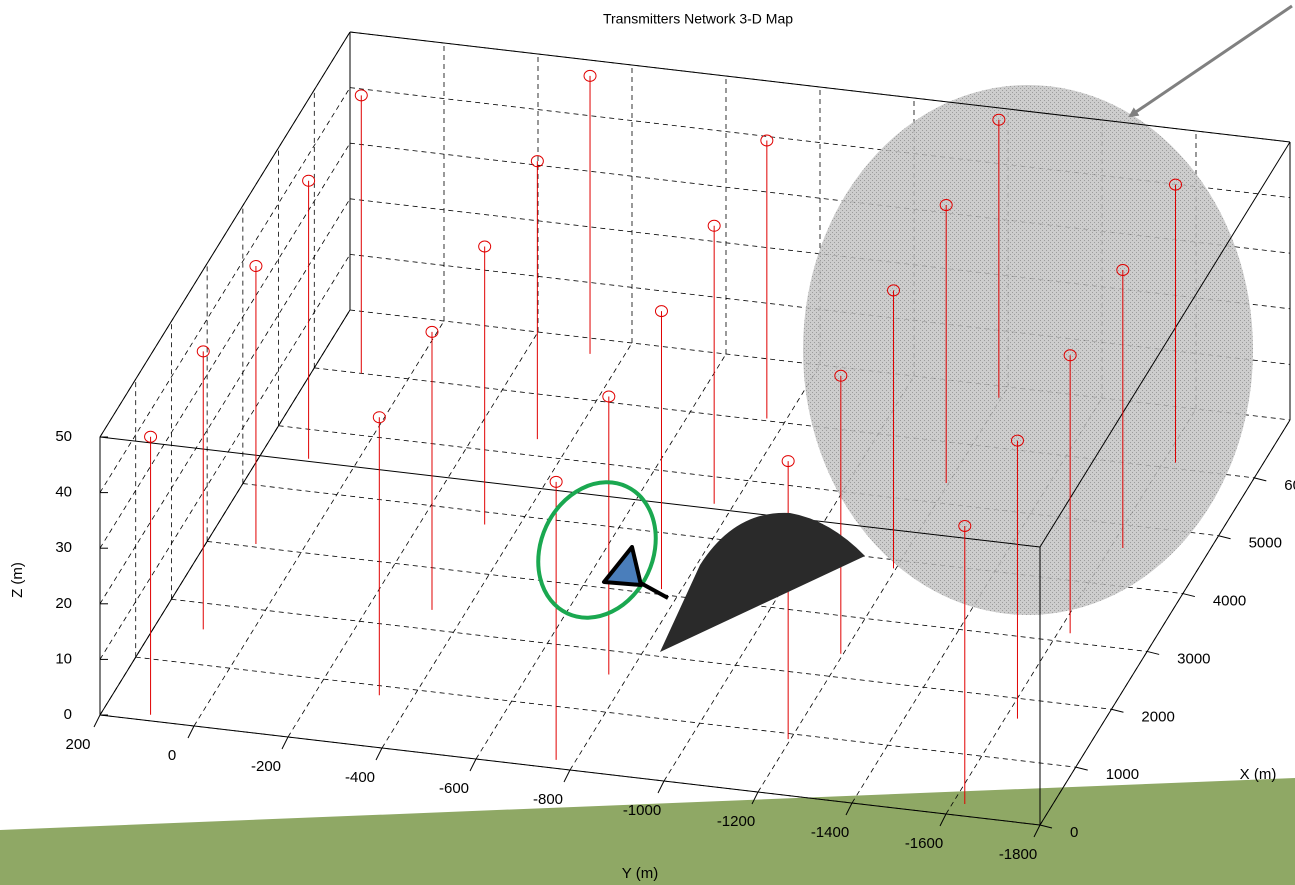 The width and height of the screenshot is (1295, 885). I want to click on pointer-arrow, so click(1210, 61).